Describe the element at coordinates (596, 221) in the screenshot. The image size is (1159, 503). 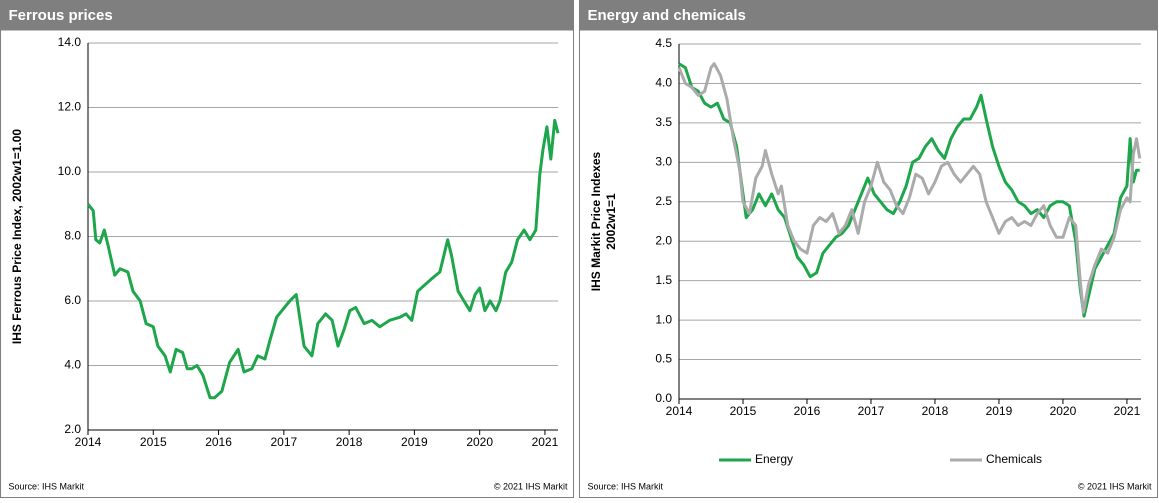
I see `y-axis-label: IHS Markit Price Indexes` at that location.